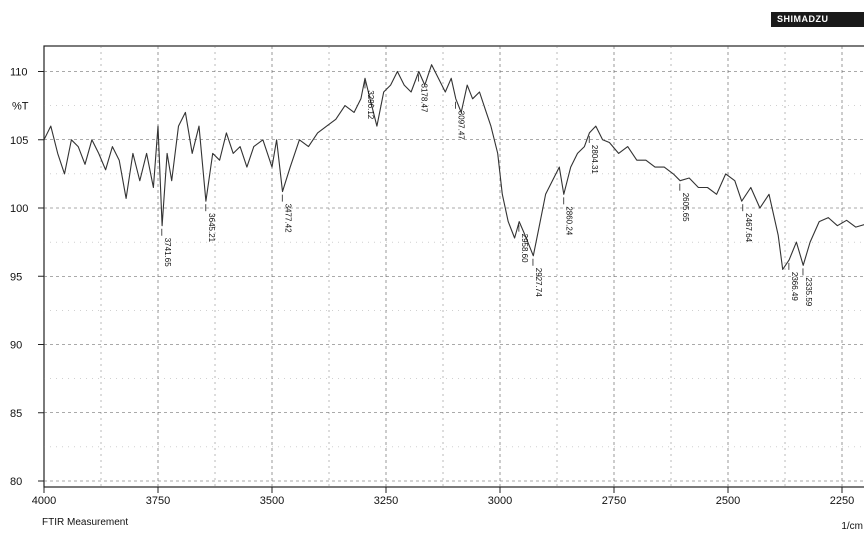 The height and width of the screenshot is (538, 864). I want to click on peak-label: 2804.31, so click(594, 159).